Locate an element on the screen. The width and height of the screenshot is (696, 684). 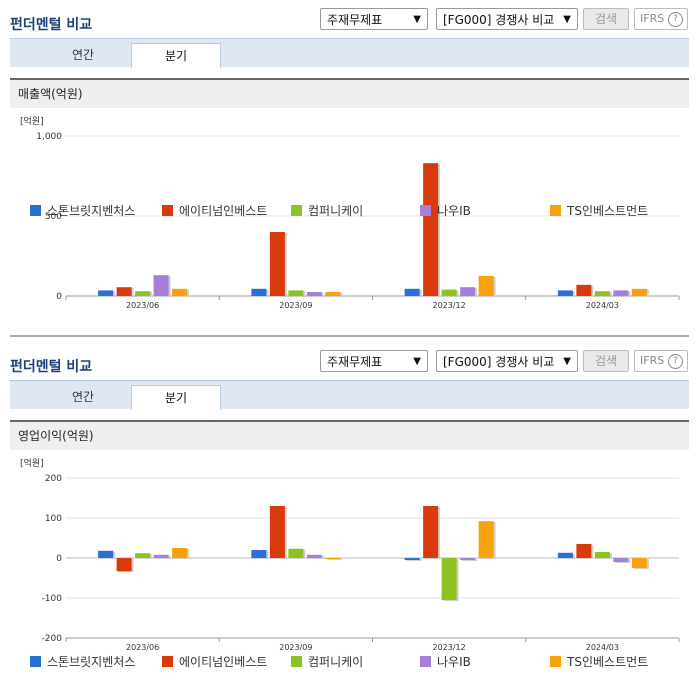
y-tick-label: 0 is located at coordinates (59, 297).